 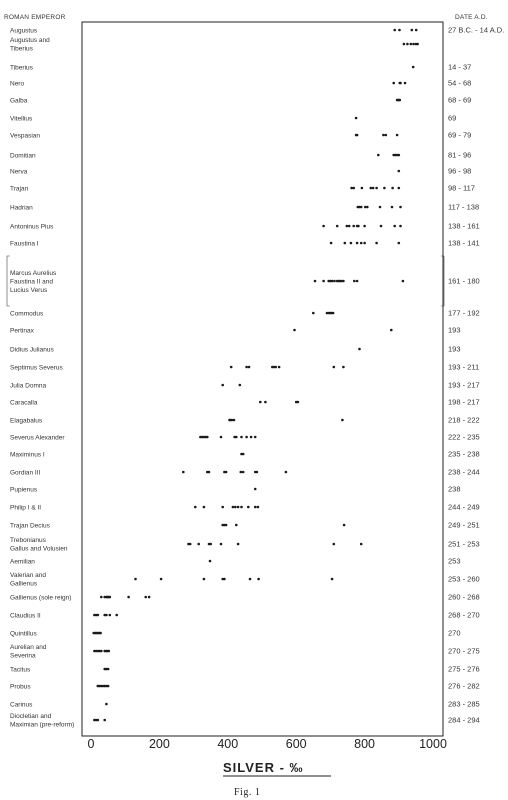 I want to click on emperor-label: Didius Julianus, so click(x=32, y=349).